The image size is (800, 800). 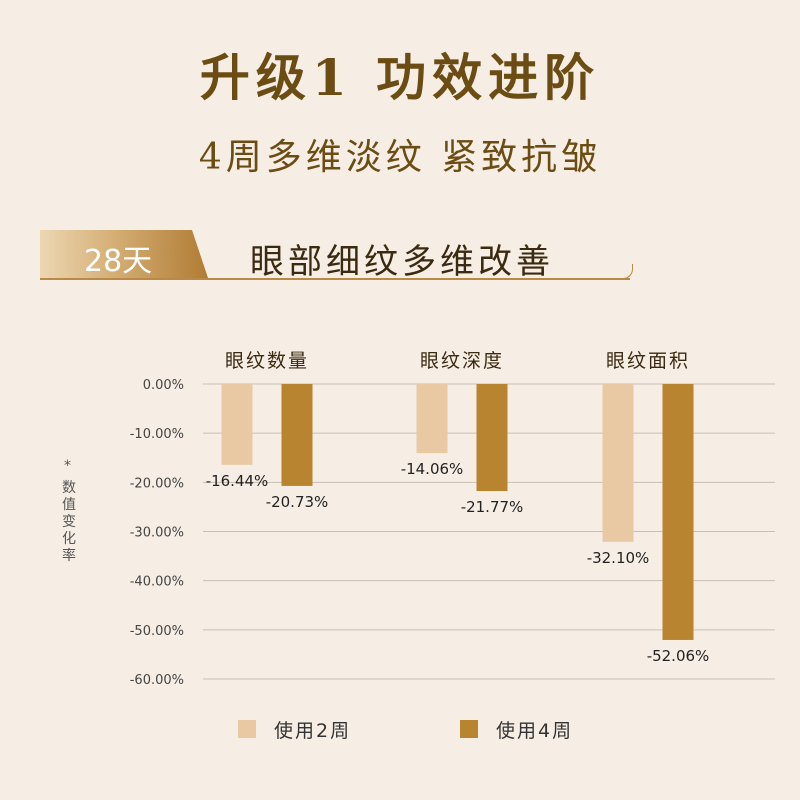 I want to click on legend-label-2w: 使用2周, so click(x=313, y=730).